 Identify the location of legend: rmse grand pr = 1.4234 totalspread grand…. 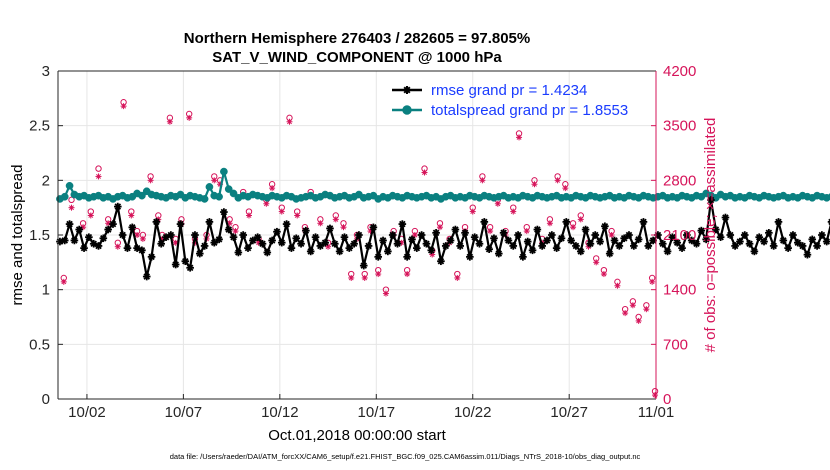
(510, 100).